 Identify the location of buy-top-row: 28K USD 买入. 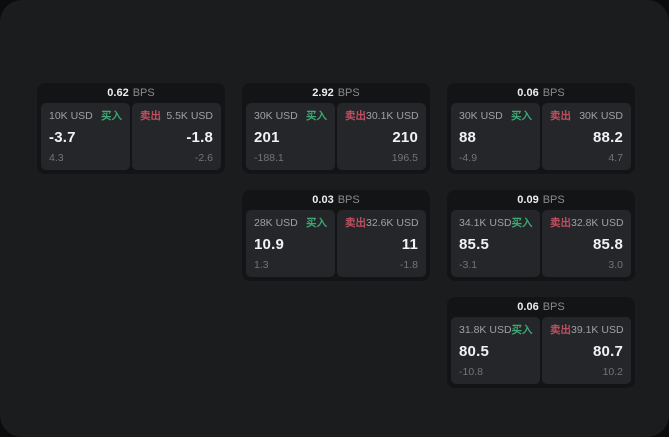
(290, 223).